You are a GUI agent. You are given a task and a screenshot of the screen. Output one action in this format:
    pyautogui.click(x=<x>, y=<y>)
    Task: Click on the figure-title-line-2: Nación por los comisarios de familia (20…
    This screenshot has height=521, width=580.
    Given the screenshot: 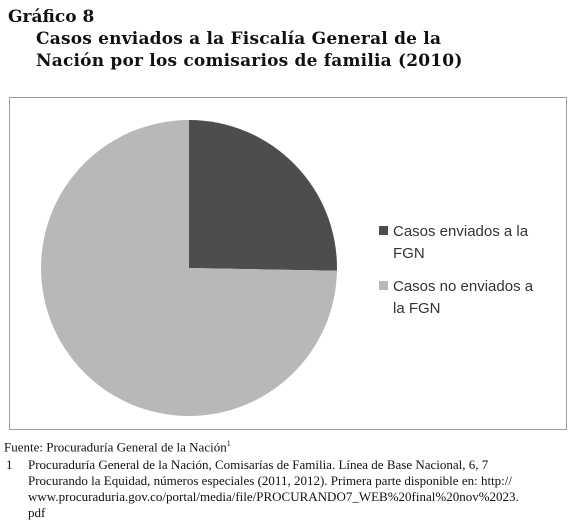 What is the action you would take?
    pyautogui.click(x=249, y=61)
    